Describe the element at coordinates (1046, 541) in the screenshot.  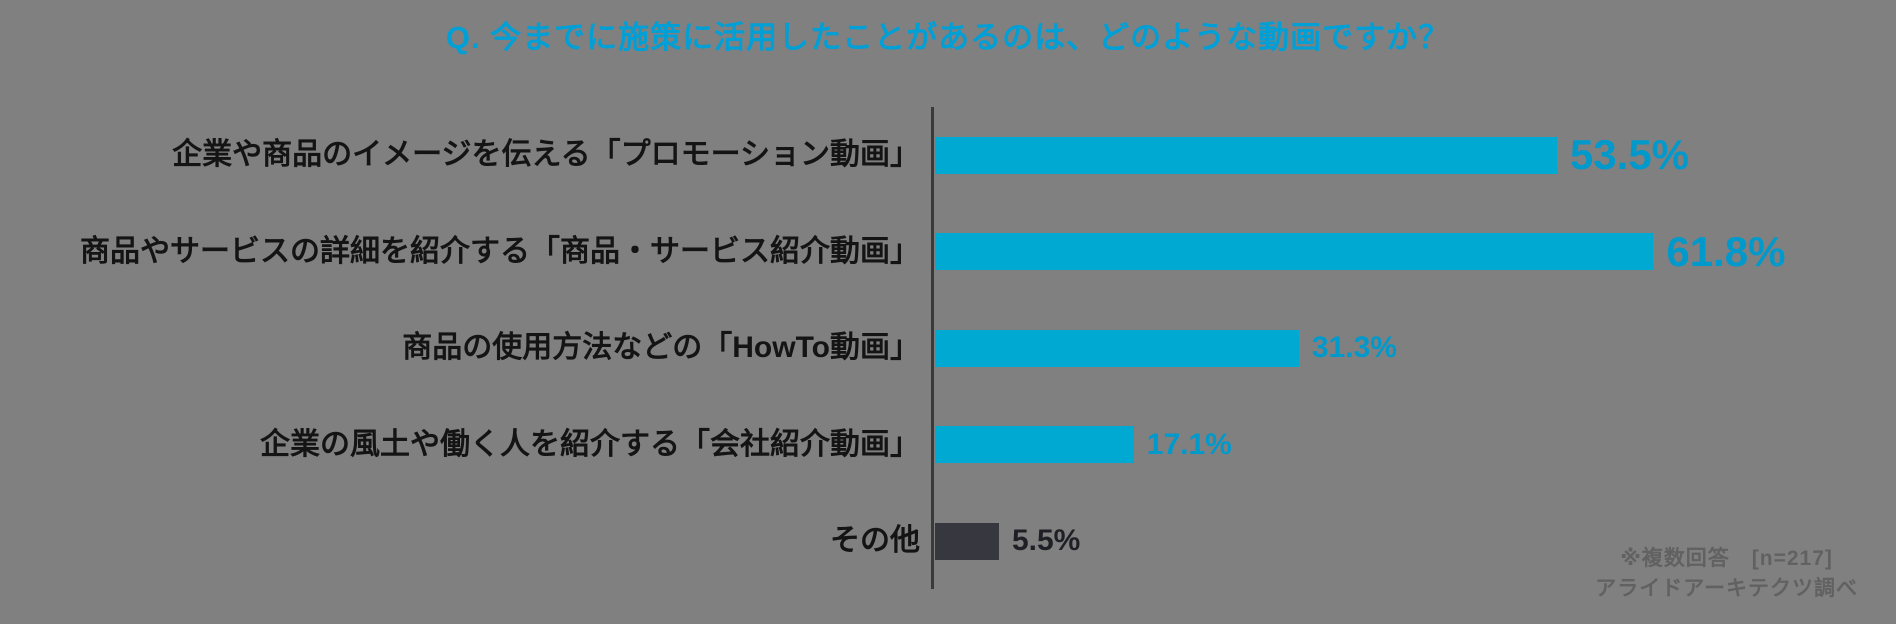
I see `value-label: 5.5%` at that location.